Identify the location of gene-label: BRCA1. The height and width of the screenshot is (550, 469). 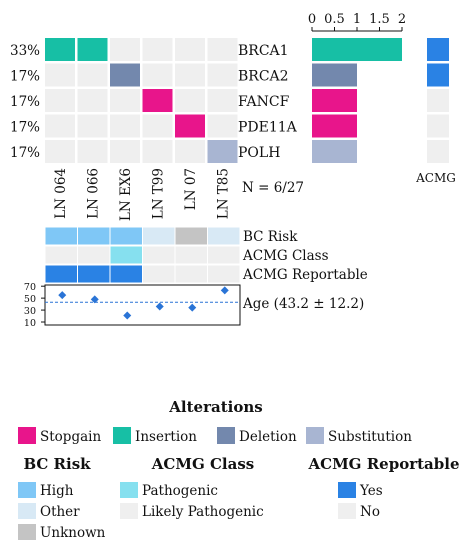
(263, 51).